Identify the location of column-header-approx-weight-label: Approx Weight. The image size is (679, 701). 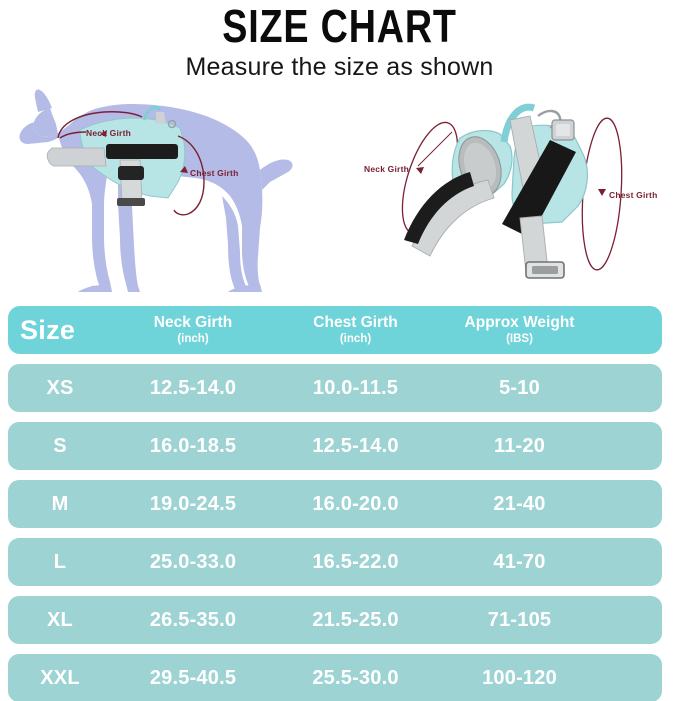
(519, 322).